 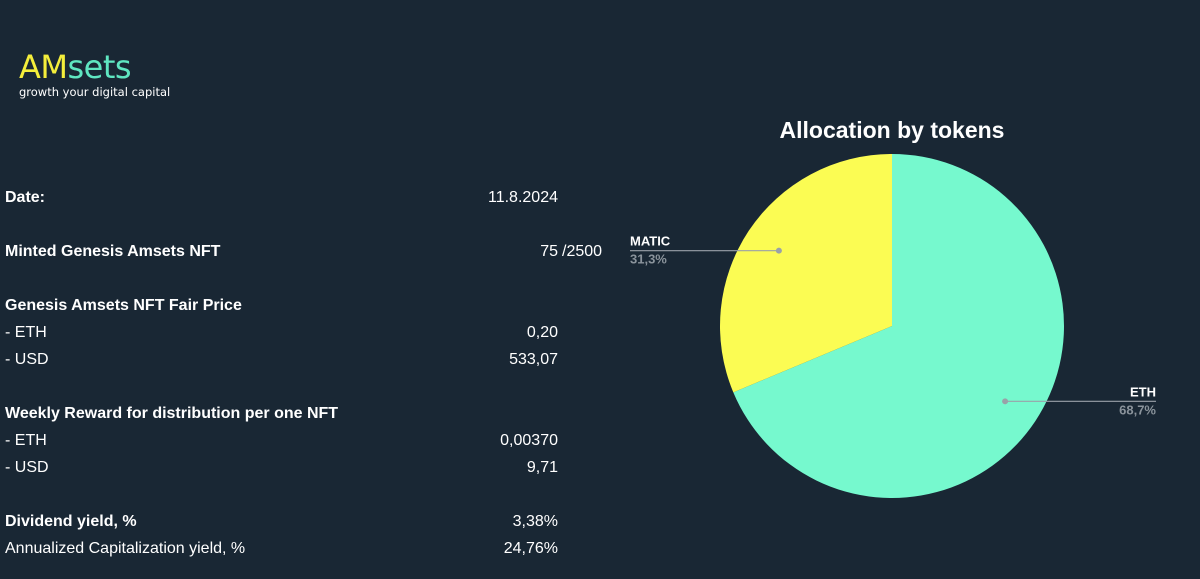 What do you see at coordinates (305, 198) in the screenshot?
I see `date-row: Date: 11.8.2024` at bounding box center [305, 198].